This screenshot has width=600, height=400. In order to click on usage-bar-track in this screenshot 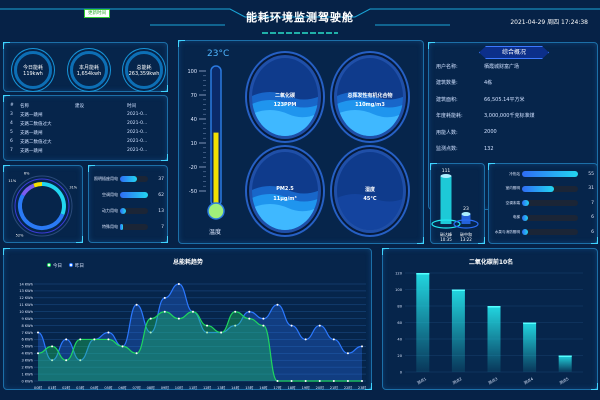, I will do `click(134, 195)`.